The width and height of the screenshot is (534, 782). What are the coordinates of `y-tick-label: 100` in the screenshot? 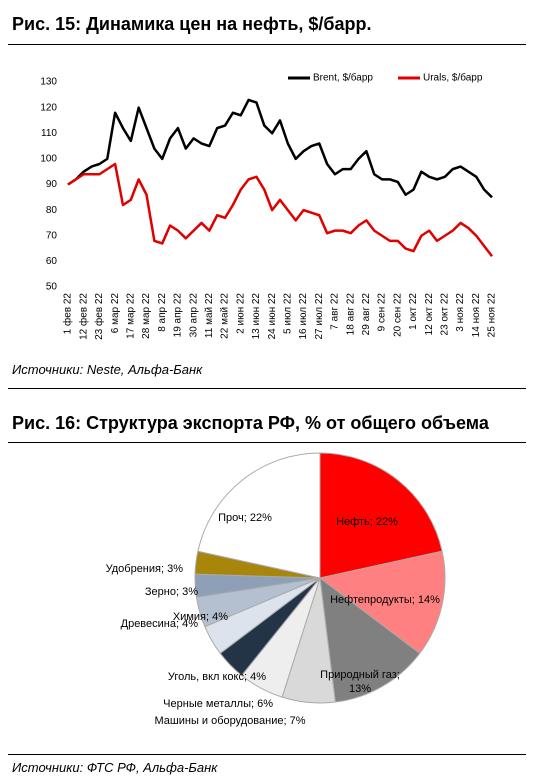 It's located at (48, 159).